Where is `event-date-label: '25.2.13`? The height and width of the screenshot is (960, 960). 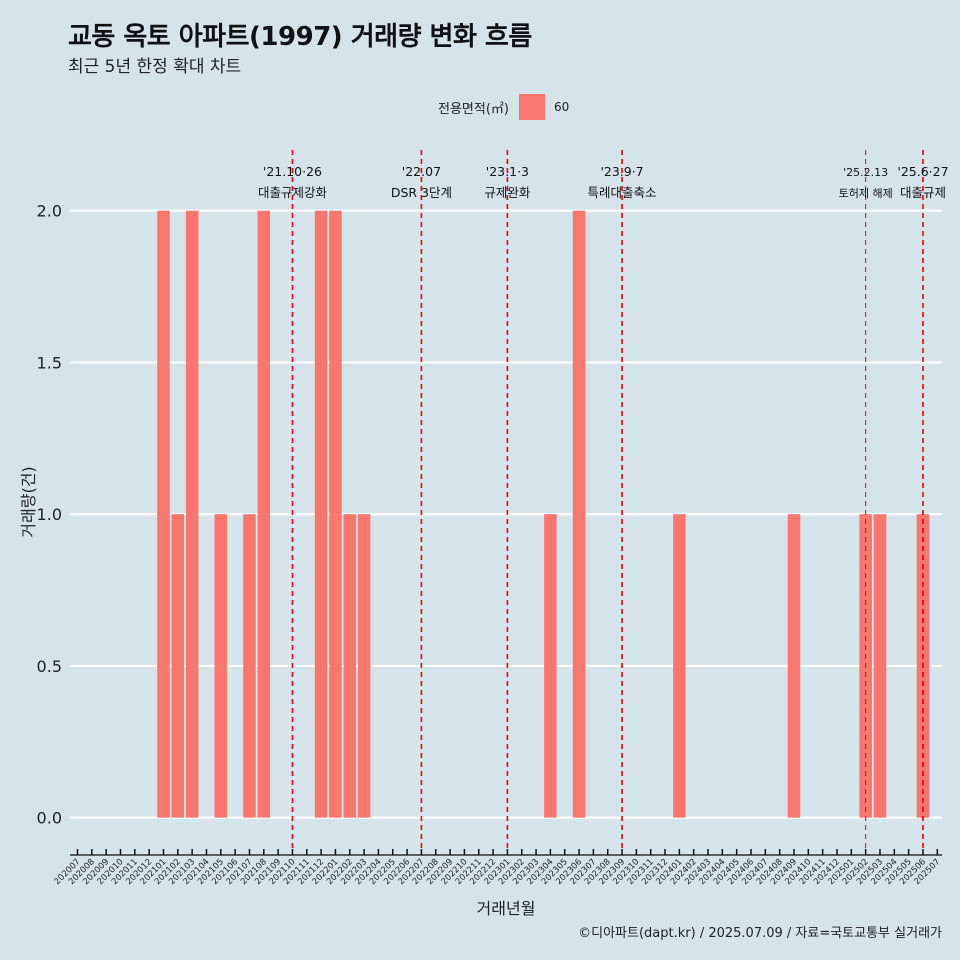
event-date-label: '25.2.13 is located at coordinates (865, 172).